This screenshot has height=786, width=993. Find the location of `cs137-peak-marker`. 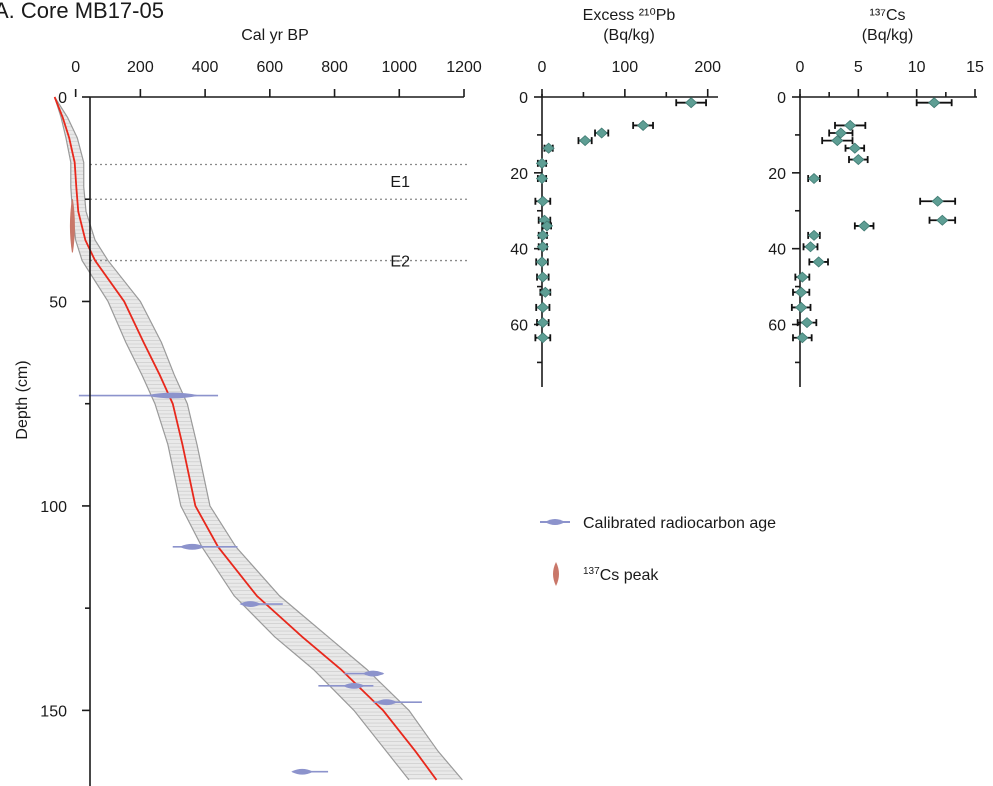

cs137-peak-marker is located at coordinates (72, 226).